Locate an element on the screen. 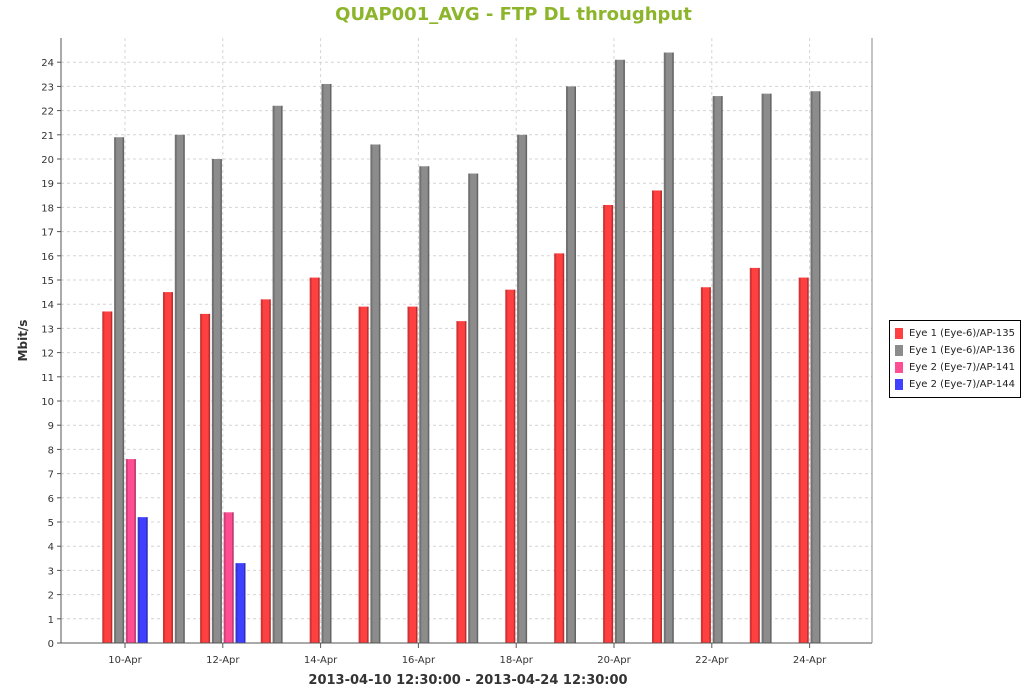 Image resolution: width=1027 pixels, height=695 pixels. y-tick-label: 22 is located at coordinates (47, 112).